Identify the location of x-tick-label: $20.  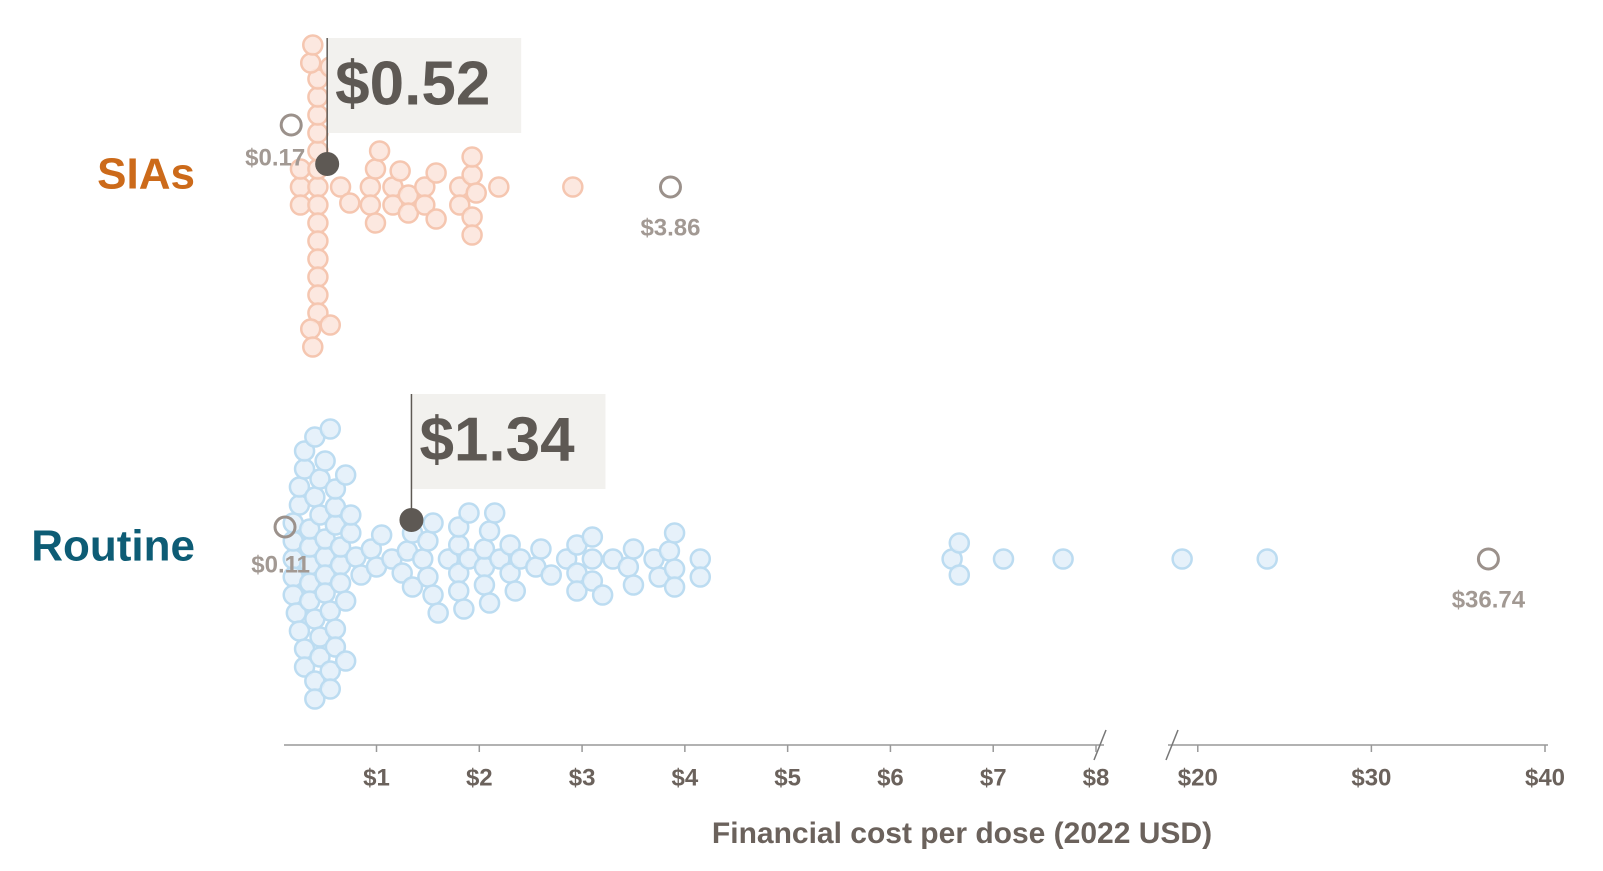
(1198, 777).